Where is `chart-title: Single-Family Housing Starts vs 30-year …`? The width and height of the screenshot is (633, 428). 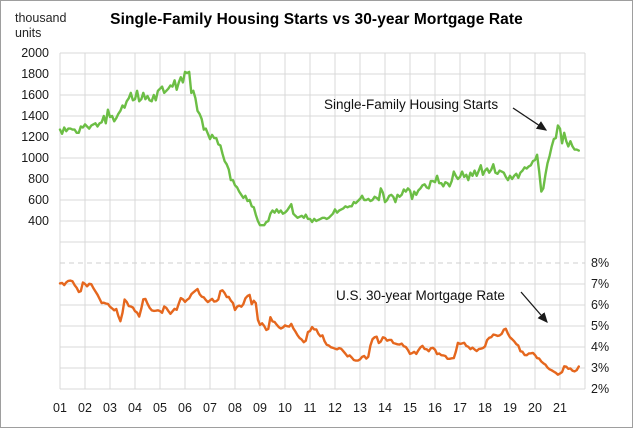 chart-title: Single-Family Housing Starts vs 30-year … is located at coordinates (316, 19).